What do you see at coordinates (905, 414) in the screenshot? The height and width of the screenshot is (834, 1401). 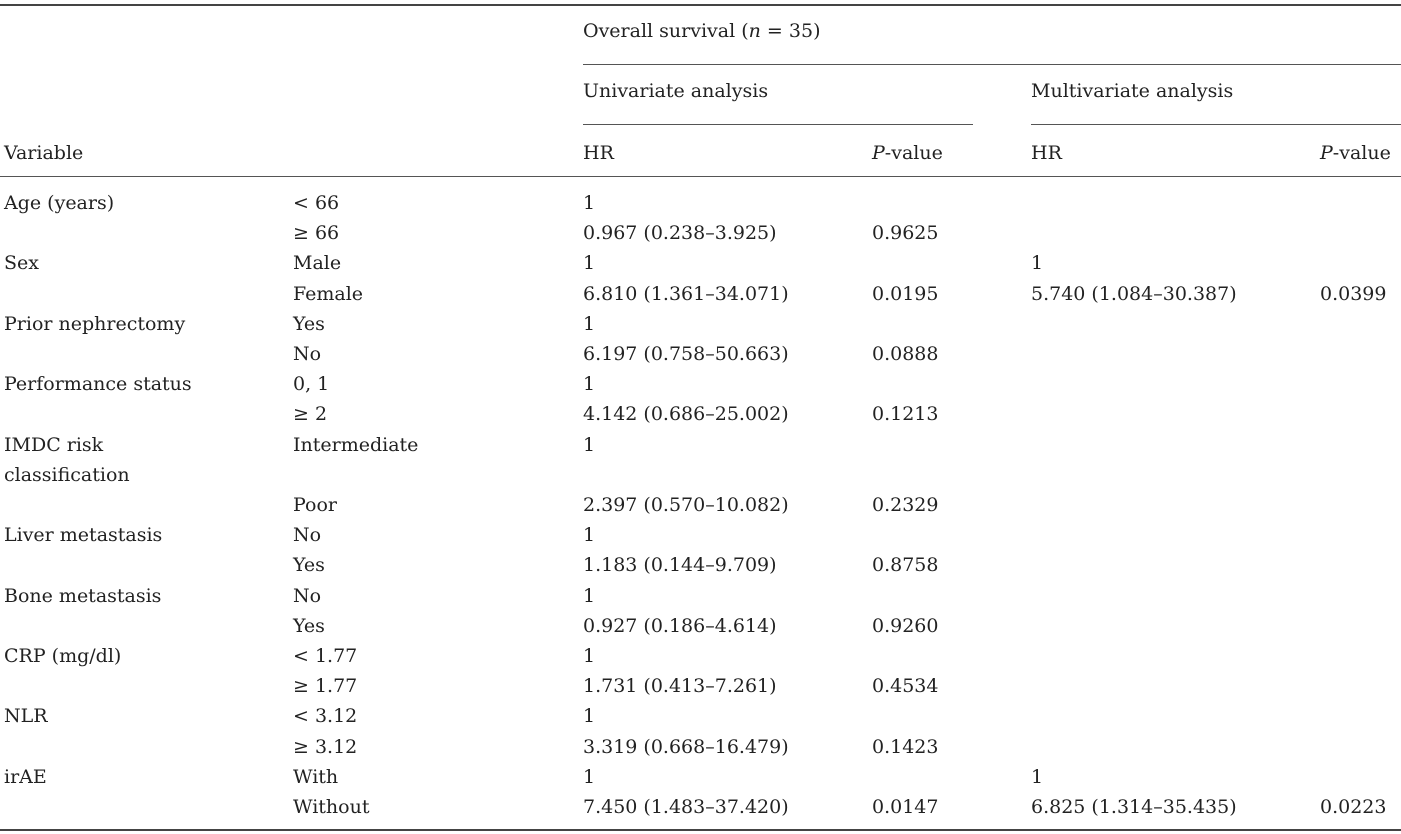 I see `uni-pvalue-cell: 0.1213` at bounding box center [905, 414].